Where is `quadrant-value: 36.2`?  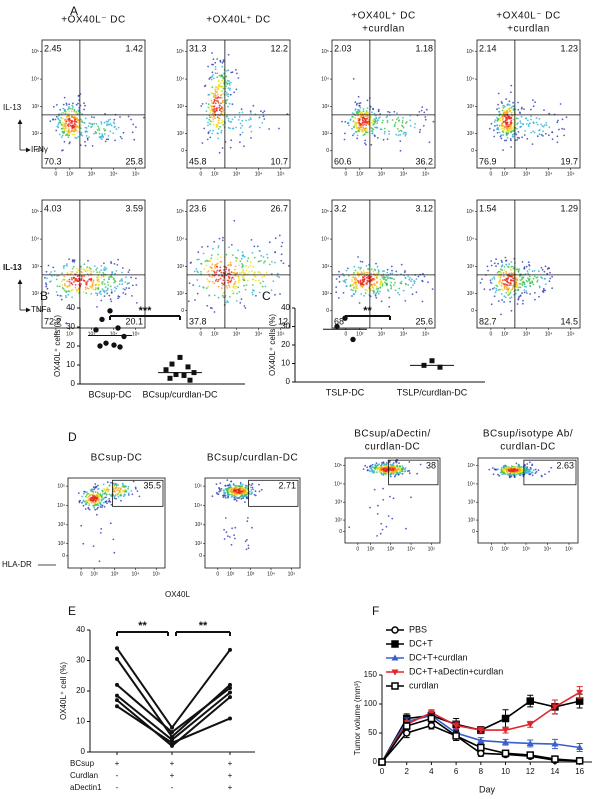
quadrant-value: 36.2 is located at coordinates (424, 161).